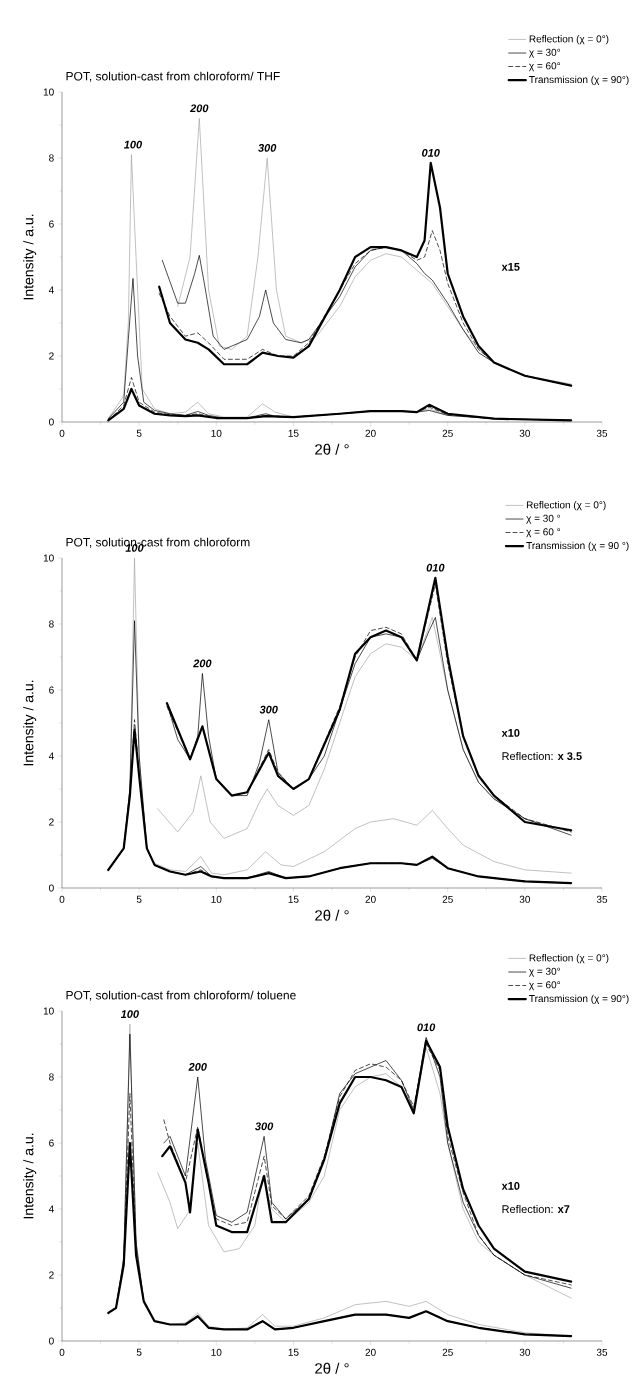 This screenshot has height=1385, width=642. I want to click on chart-title: POT, solution-cast from chloroform/ THF, so click(173, 76).